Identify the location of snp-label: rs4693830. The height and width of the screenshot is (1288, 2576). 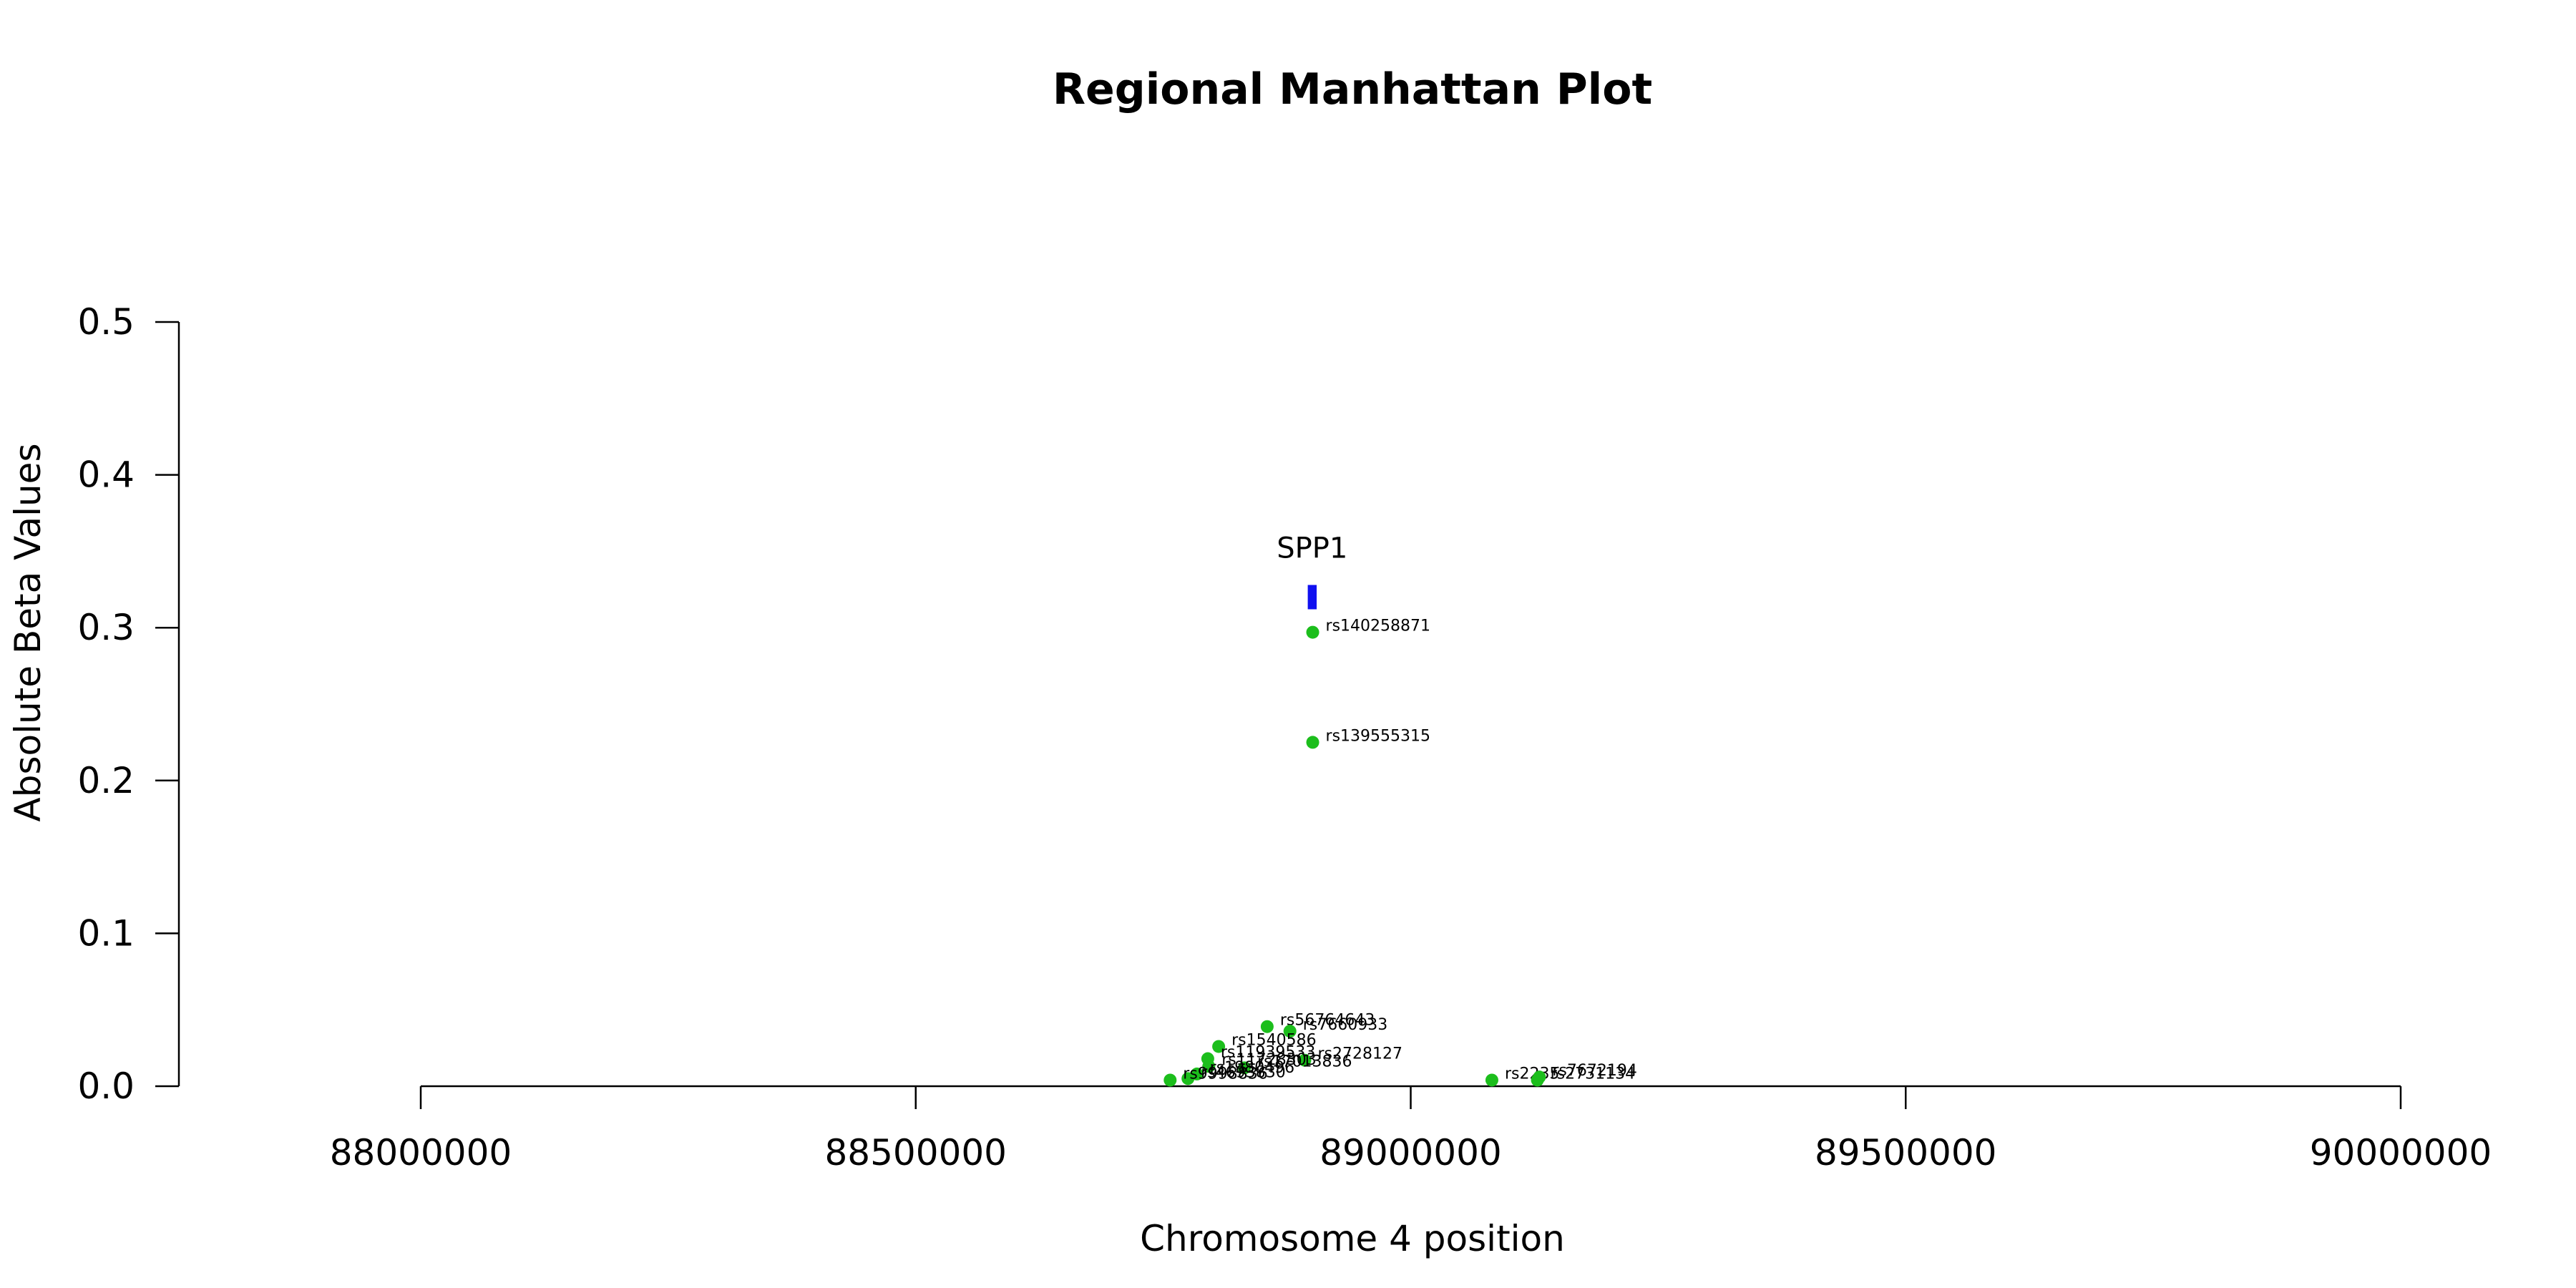
(1243, 1072).